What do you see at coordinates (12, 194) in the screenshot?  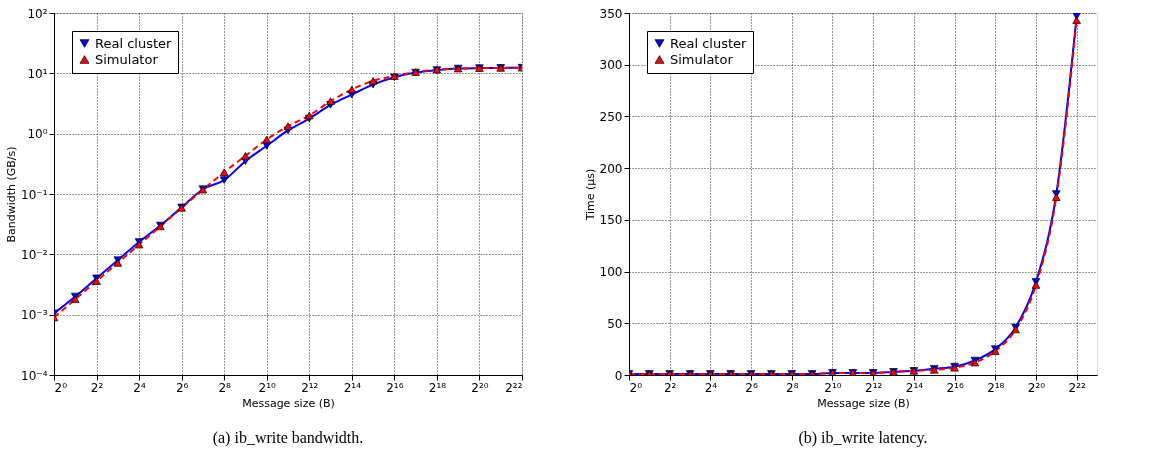 I see `y-axis-title: Bandwidth (GB/s)` at bounding box center [12, 194].